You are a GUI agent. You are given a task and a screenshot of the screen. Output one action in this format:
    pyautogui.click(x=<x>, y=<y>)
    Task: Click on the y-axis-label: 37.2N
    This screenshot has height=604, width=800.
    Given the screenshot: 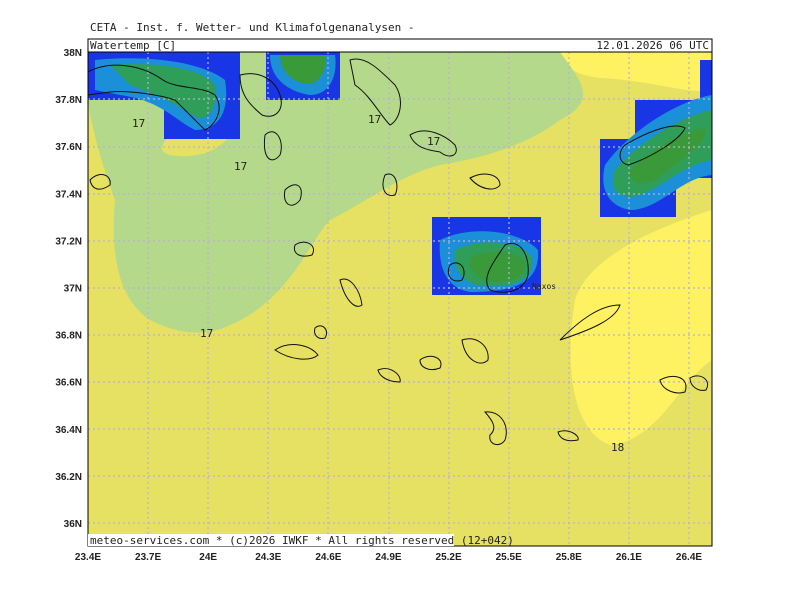 What is the action you would take?
    pyautogui.click(x=68, y=241)
    